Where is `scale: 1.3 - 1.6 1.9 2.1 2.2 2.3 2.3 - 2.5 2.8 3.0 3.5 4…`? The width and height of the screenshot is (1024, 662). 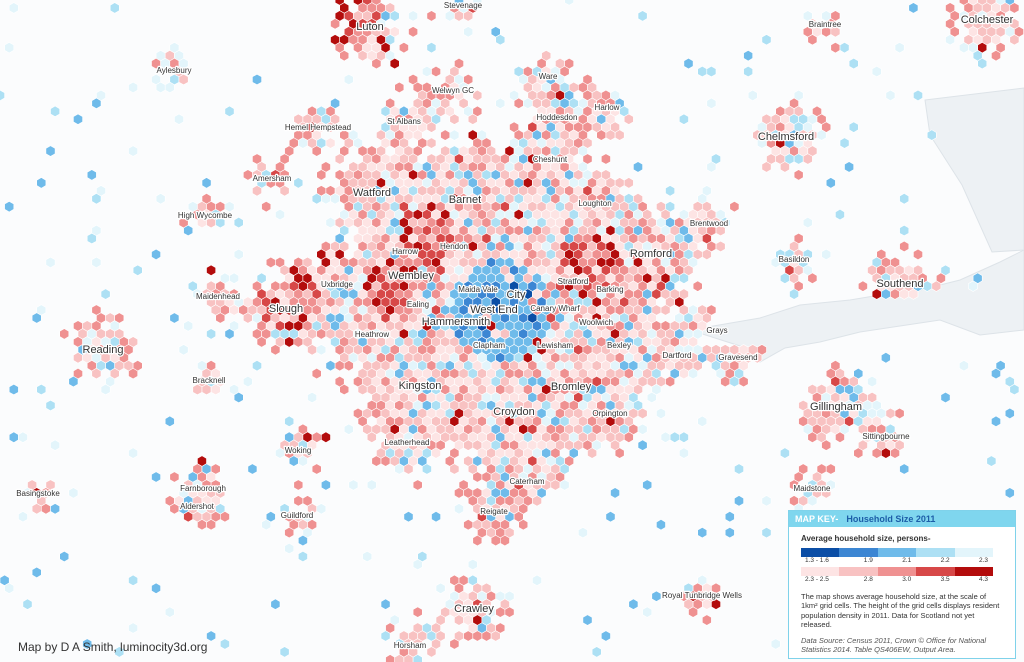 scale: 1.3 - 1.6 1.9 2.1 2.2 2.3 2.3 - 2.5 2.8 3.0 3.5 4… is located at coordinates (902, 567).